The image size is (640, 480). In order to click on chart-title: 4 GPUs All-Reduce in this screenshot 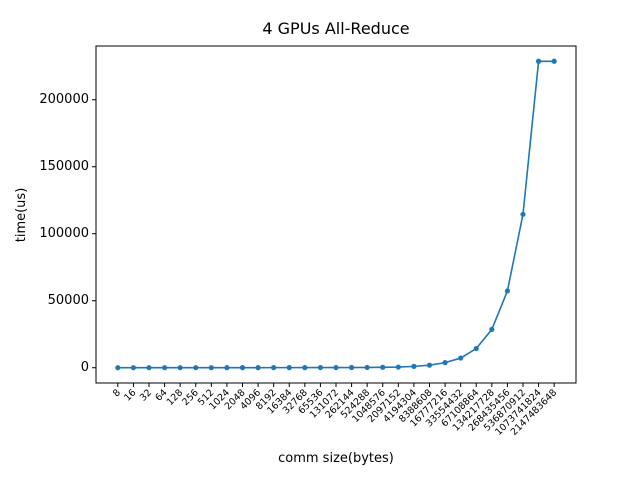, I will do `click(335, 28)`.